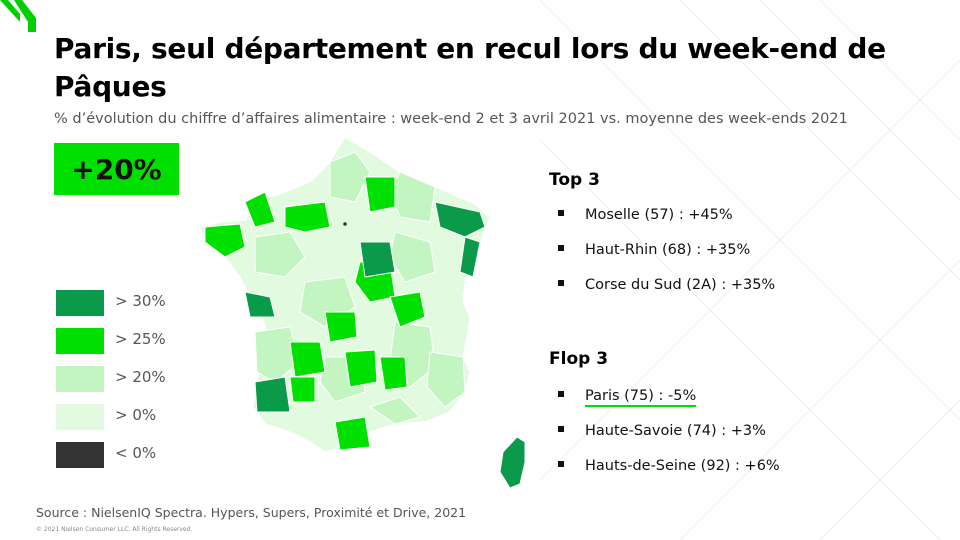 This screenshot has height=540, width=960. What do you see at coordinates (675, 431) in the screenshot?
I see `flop-item-text: Haute-Savoie (74) : +3%` at bounding box center [675, 431].